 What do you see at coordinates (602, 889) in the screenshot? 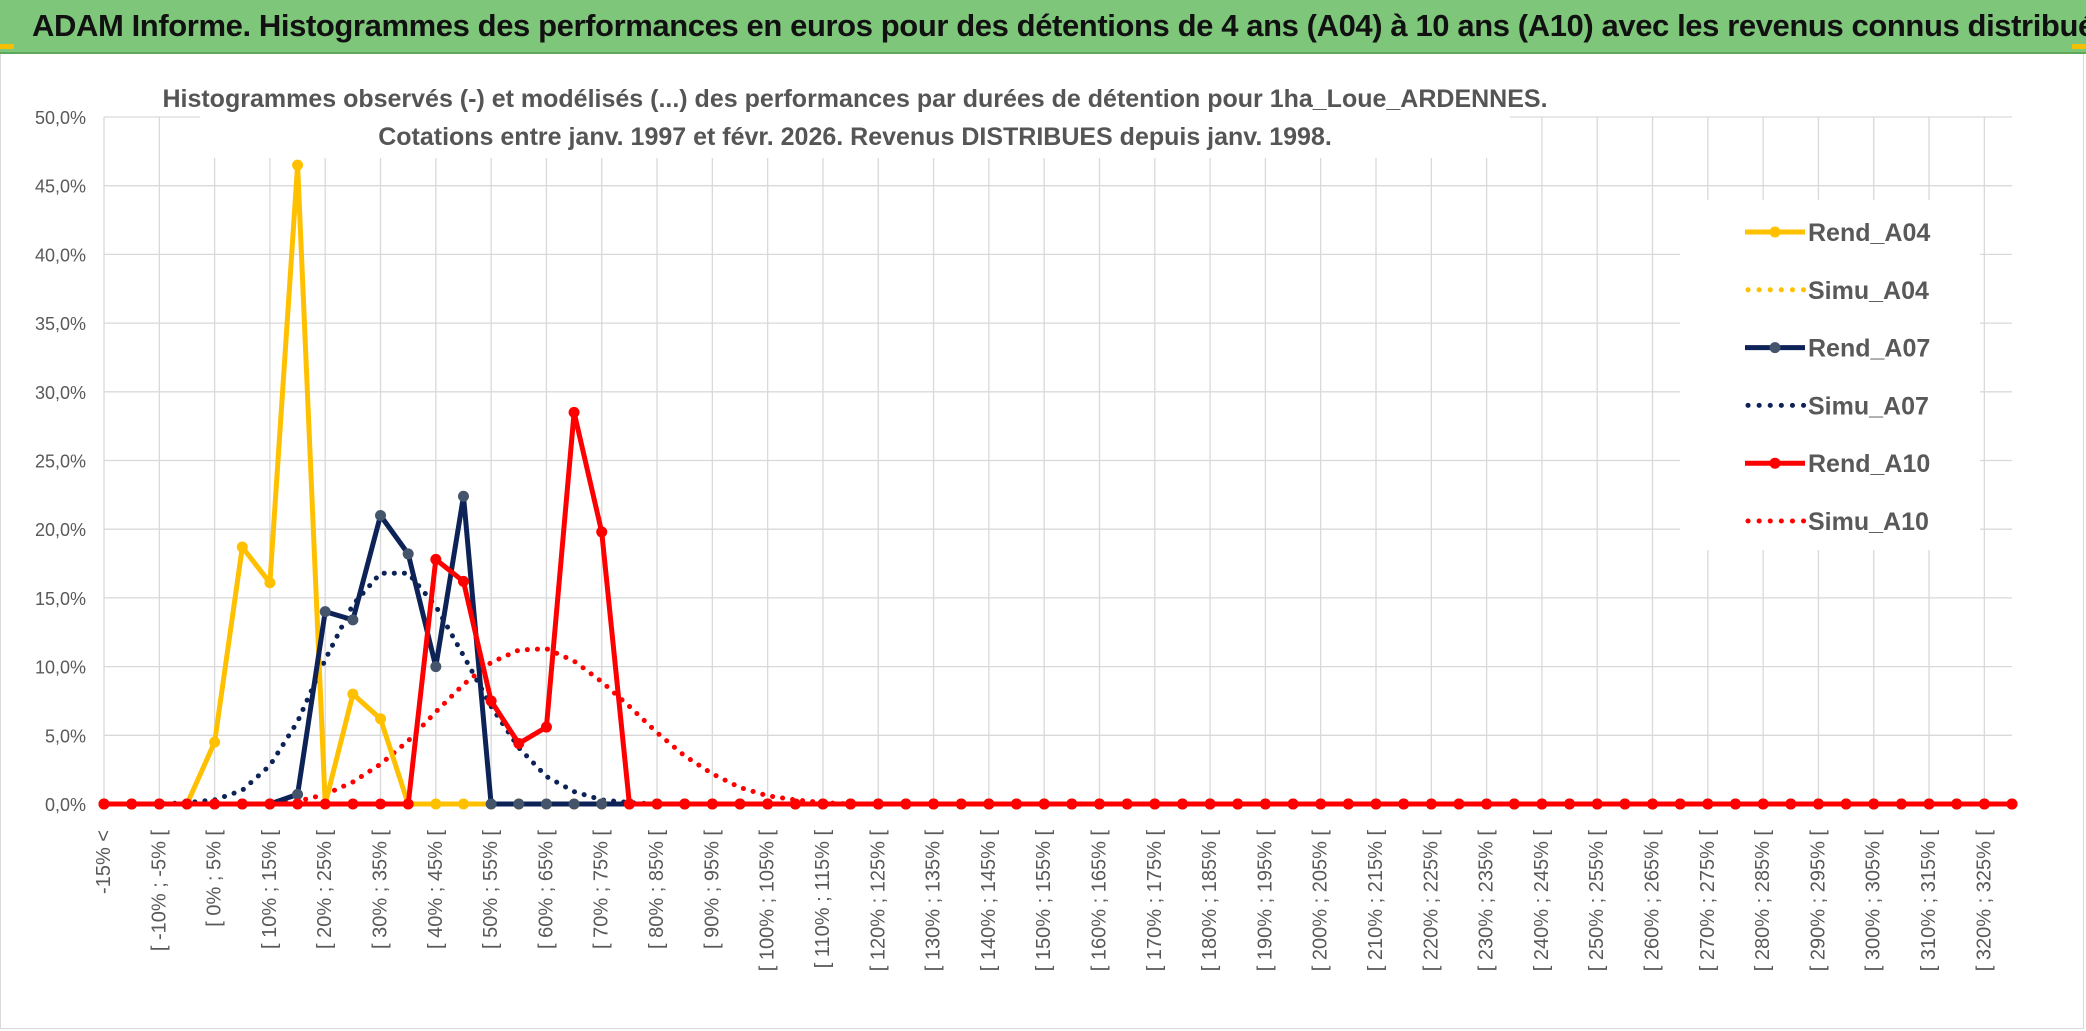
I see `x-tick-label: [ 70% ; 75% [` at bounding box center [602, 889].